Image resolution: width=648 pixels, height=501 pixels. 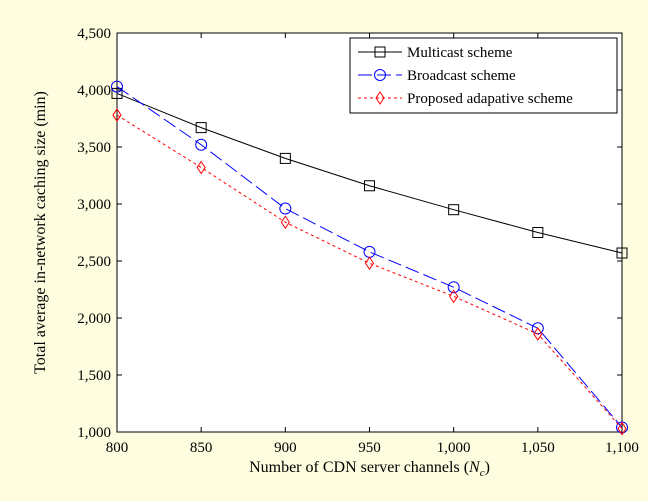 I want to click on x-tick-label: 850, so click(x=201, y=448).